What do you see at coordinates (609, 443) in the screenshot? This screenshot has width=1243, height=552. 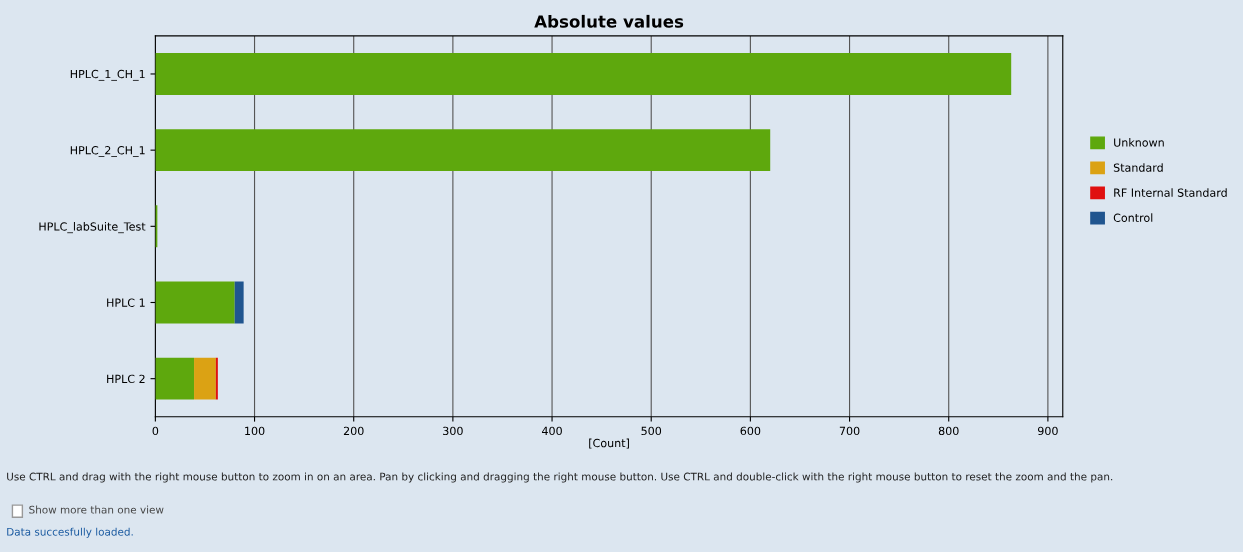 I see `x-axis-title: [Count]` at bounding box center [609, 443].